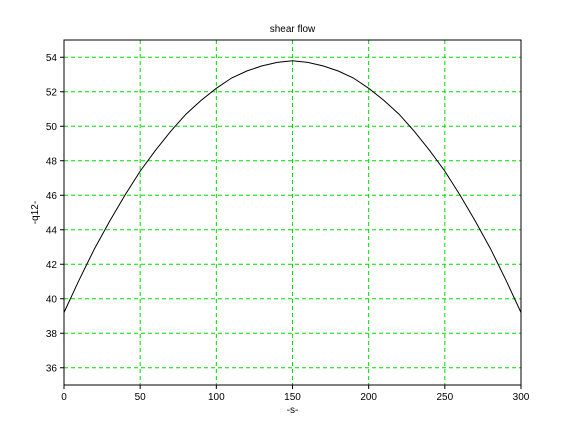 This screenshot has width=566, height=429. I want to click on x-axis-label: -s-, so click(293, 410).